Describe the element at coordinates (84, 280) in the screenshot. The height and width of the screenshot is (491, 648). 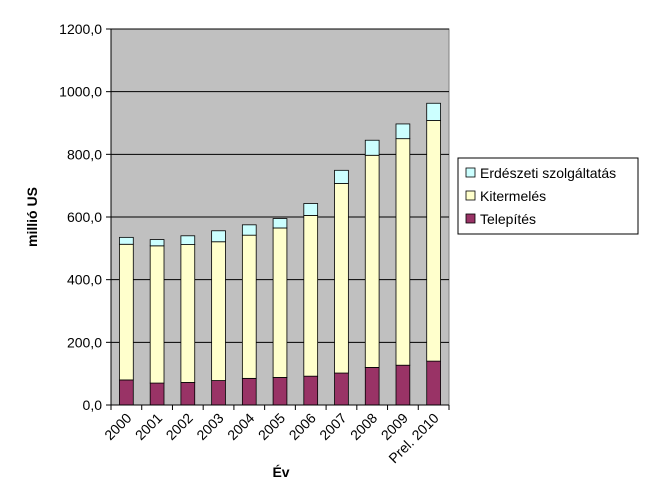
I see `y-tick-label: 400,0` at that location.